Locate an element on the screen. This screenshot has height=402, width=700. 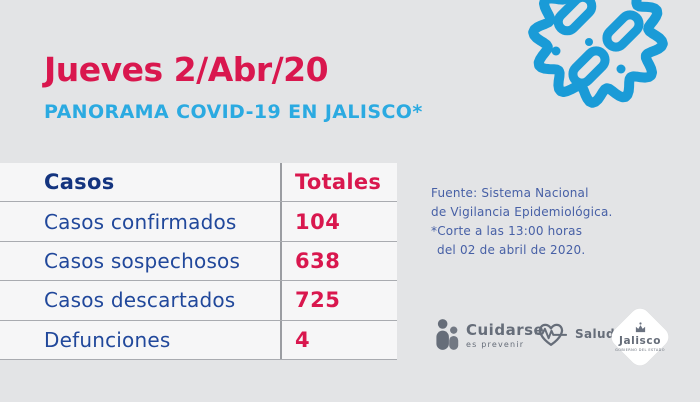
column-header-cases: Casos is located at coordinates (79, 182).